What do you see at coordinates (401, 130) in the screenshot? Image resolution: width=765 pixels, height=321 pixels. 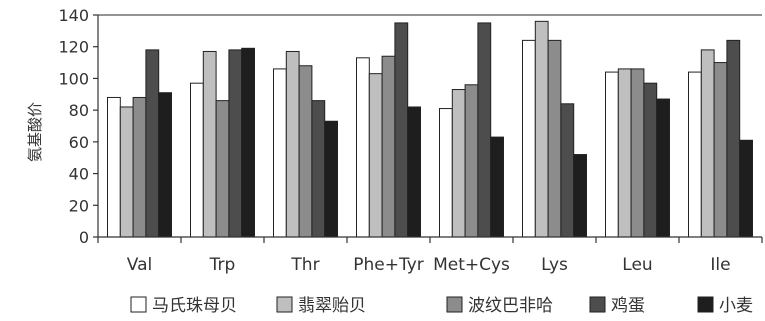 I see `bar-4-phe-tyr` at bounding box center [401, 130].